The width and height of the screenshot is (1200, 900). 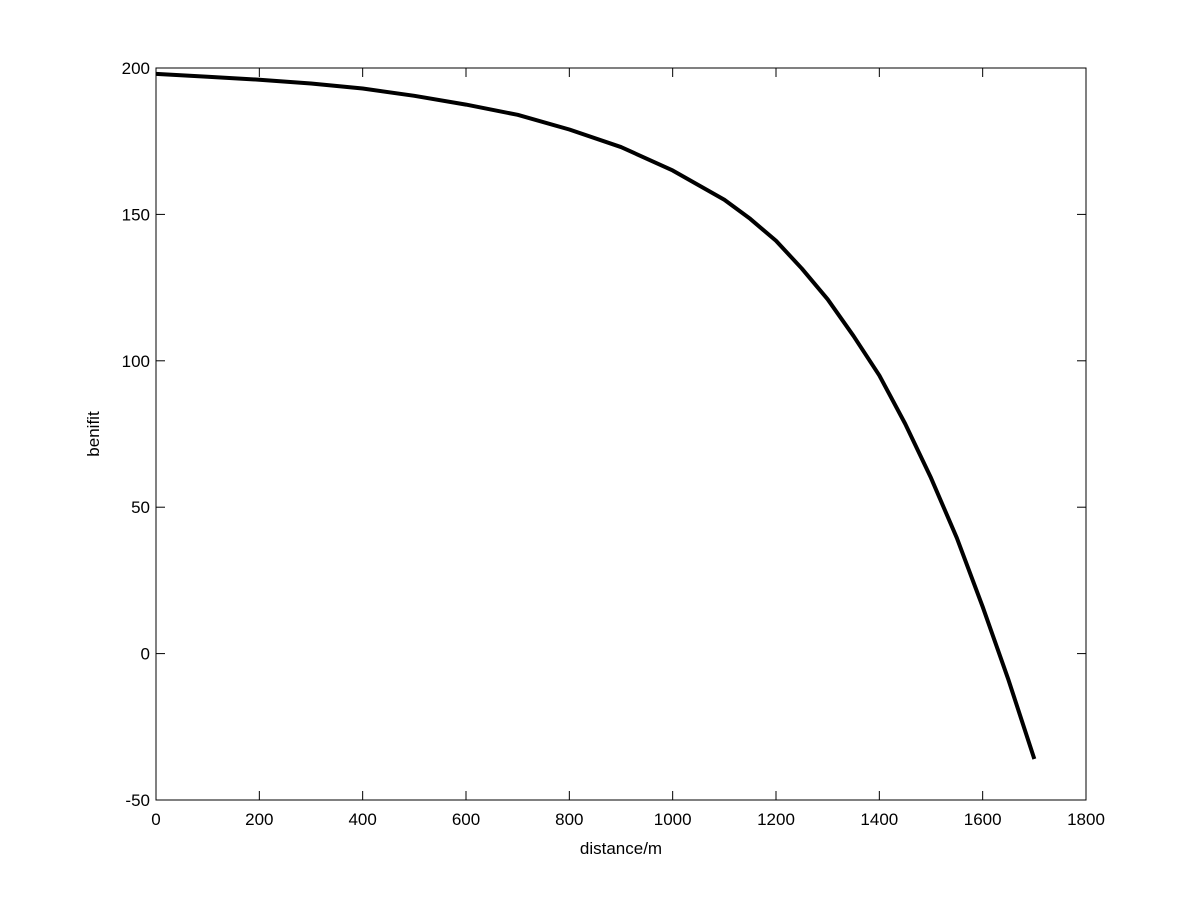 What do you see at coordinates (136, 361) in the screenshot?
I see `y-tick-label: 100` at bounding box center [136, 361].